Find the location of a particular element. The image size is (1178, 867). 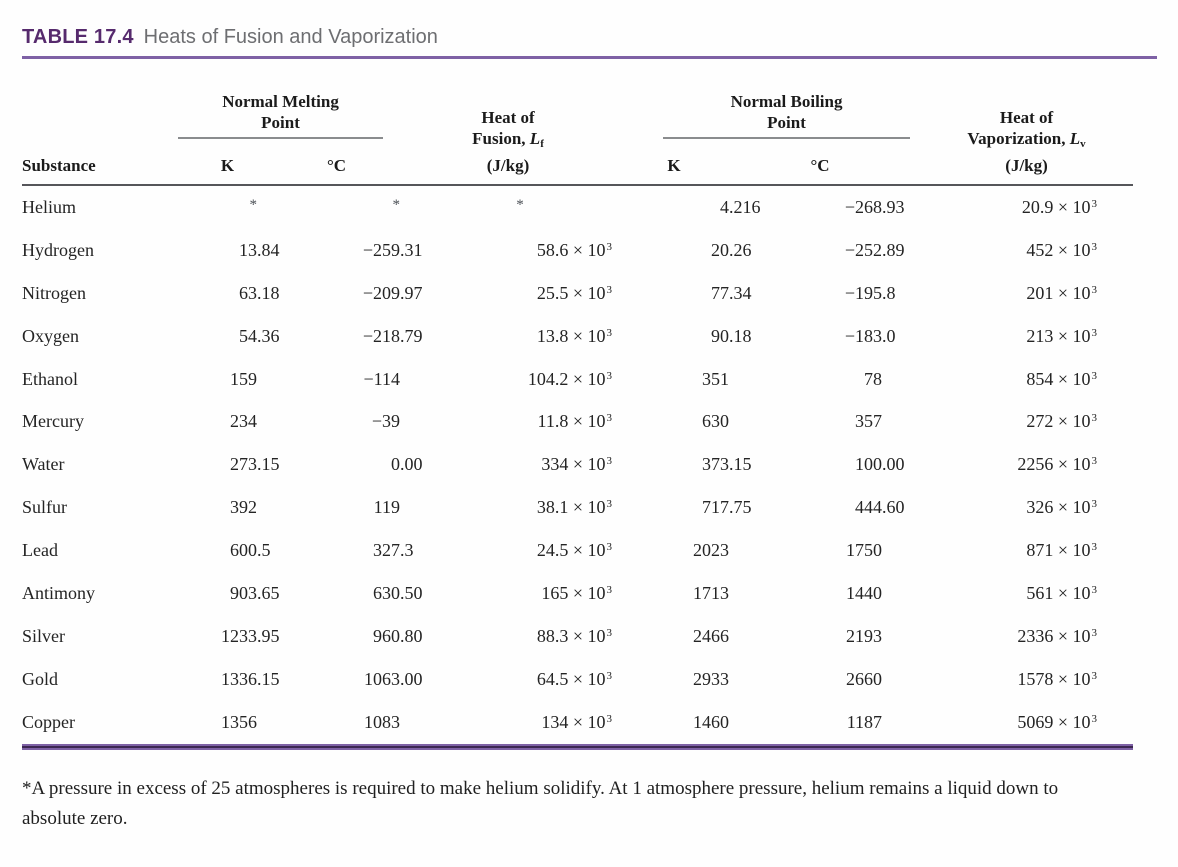

cell-melting-k: 63.18 is located at coordinates (227, 293).